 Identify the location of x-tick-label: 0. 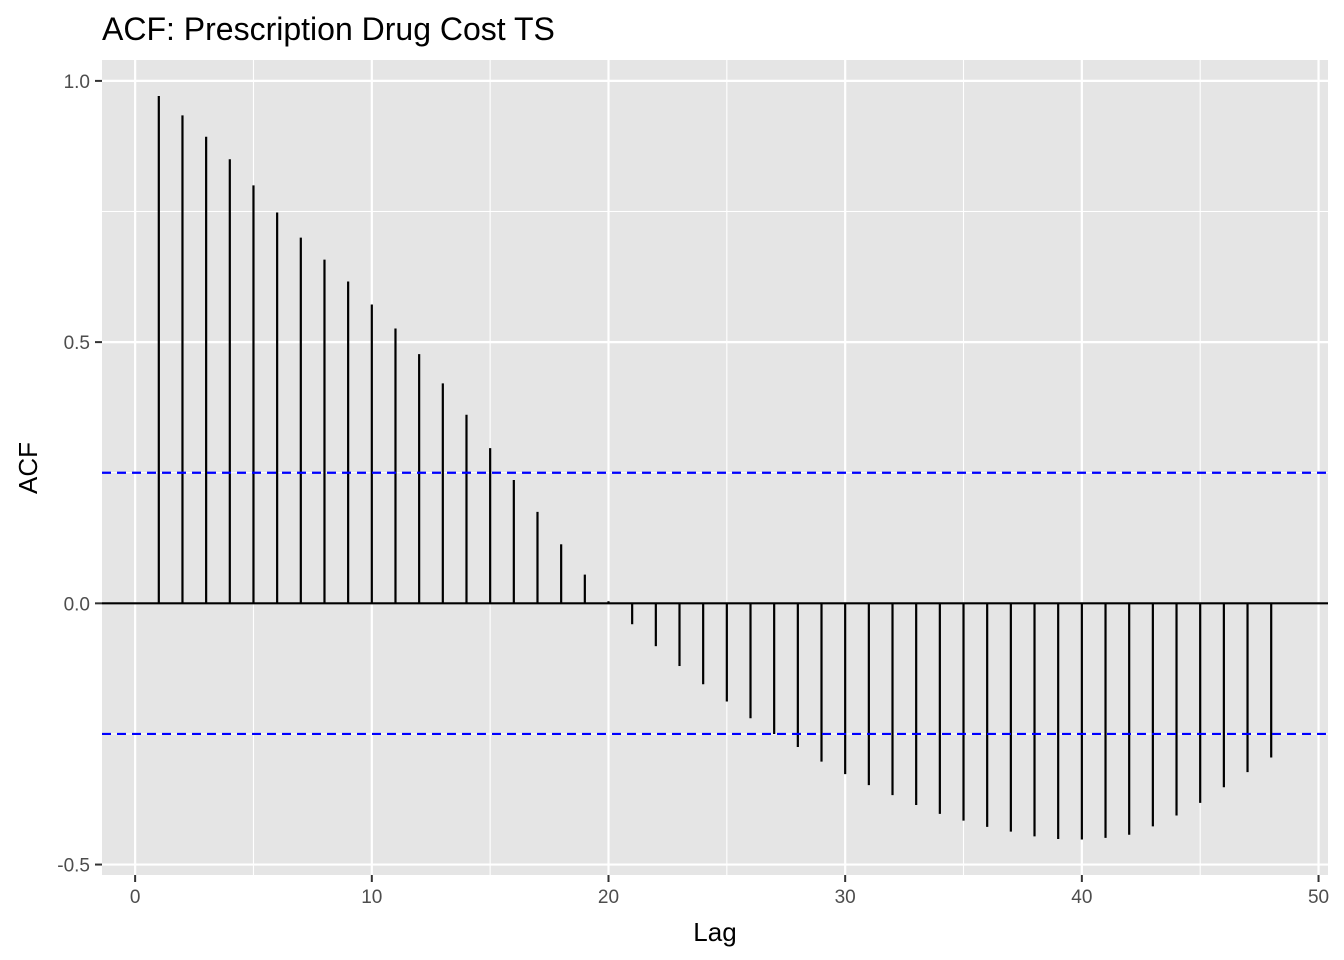
(135, 897).